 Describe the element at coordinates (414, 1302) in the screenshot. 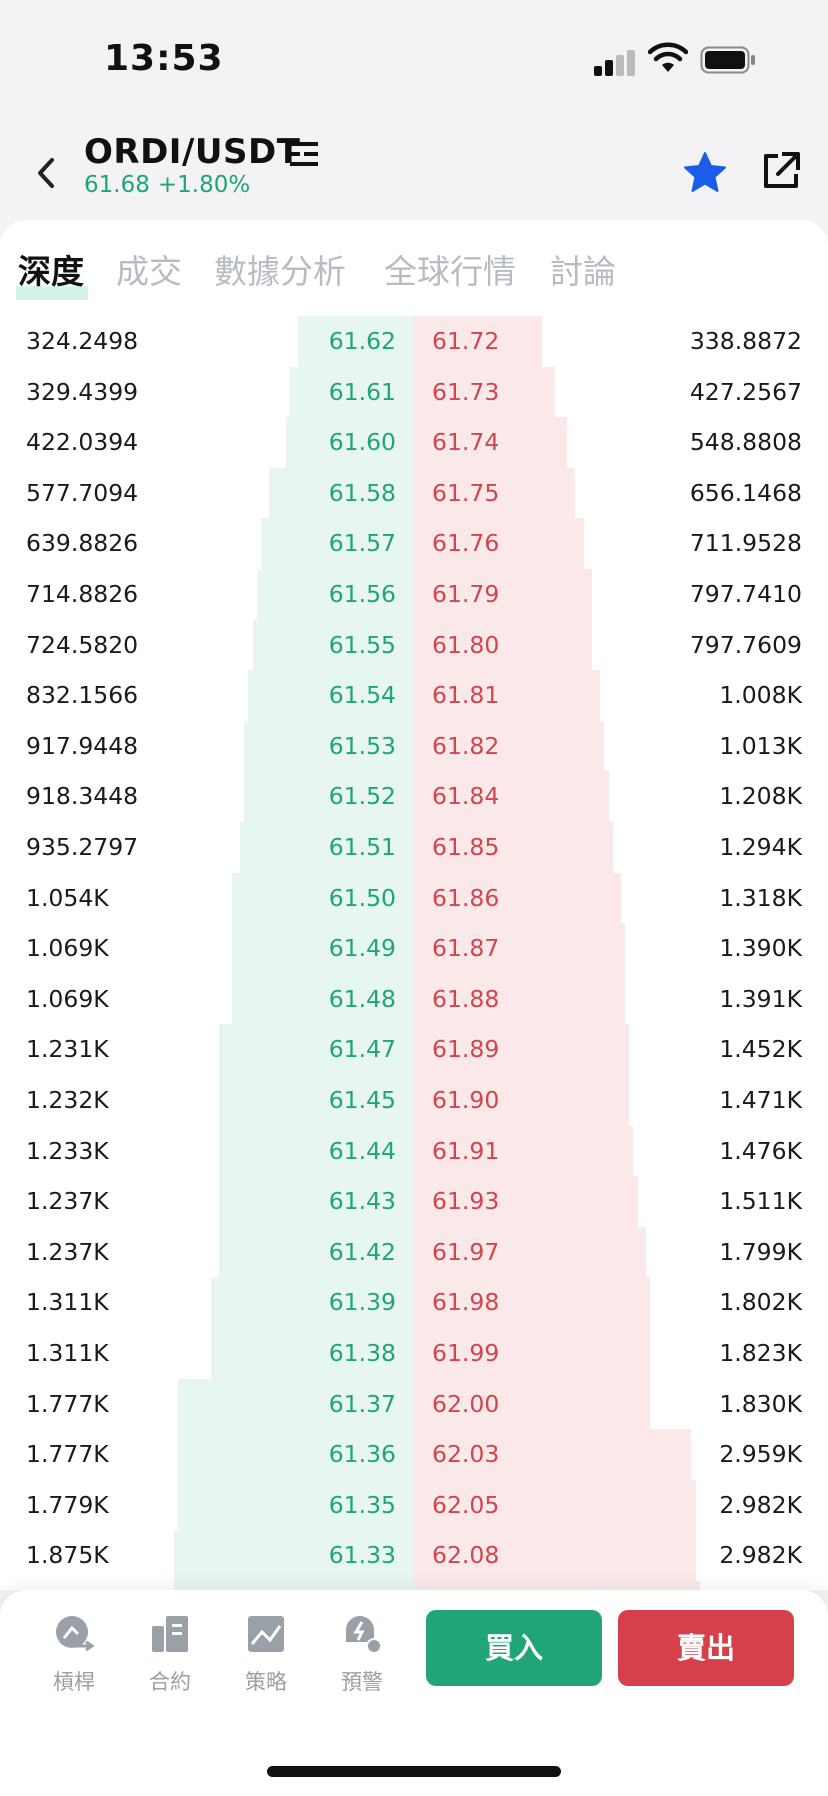

I see `order-book-row: 1.311K 61.39 61.98 1.802K` at that location.